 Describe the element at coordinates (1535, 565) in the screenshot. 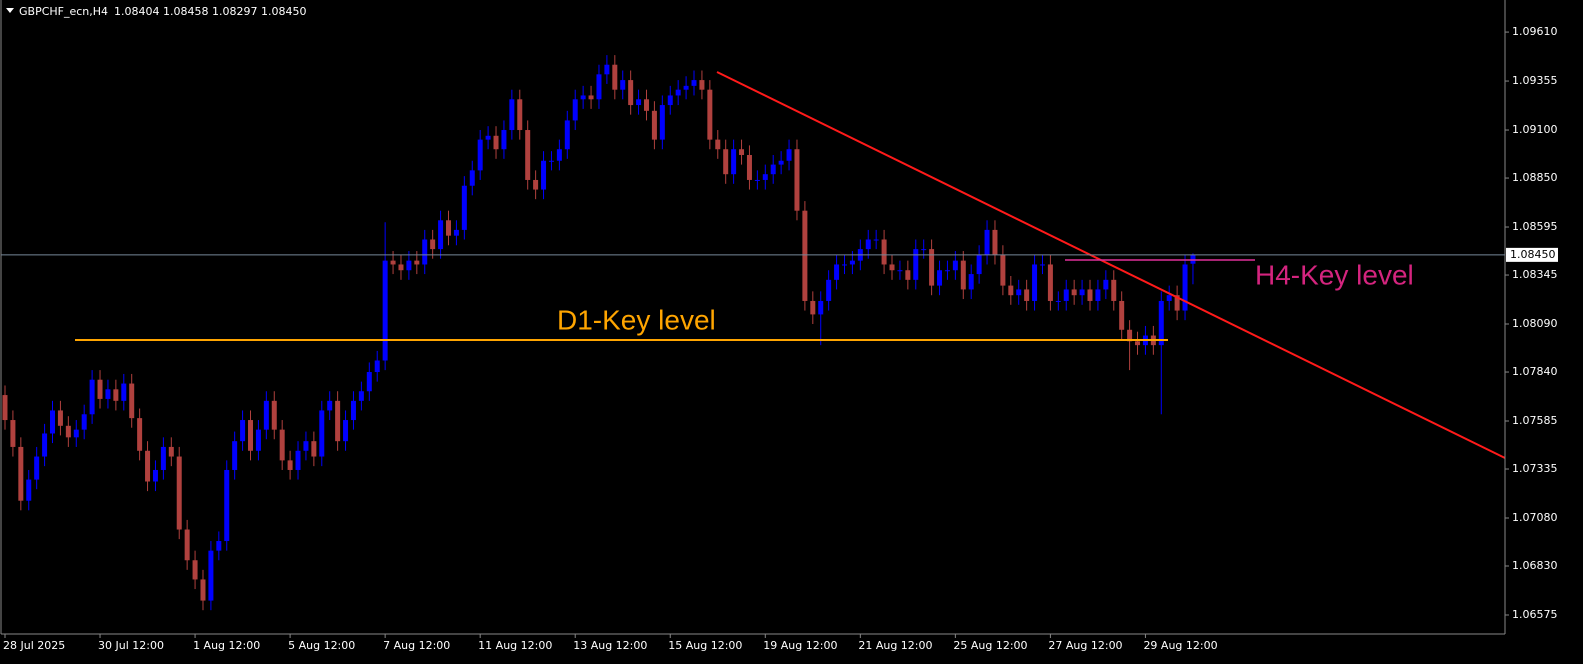

I see `y-tick-label: 1.06830` at that location.